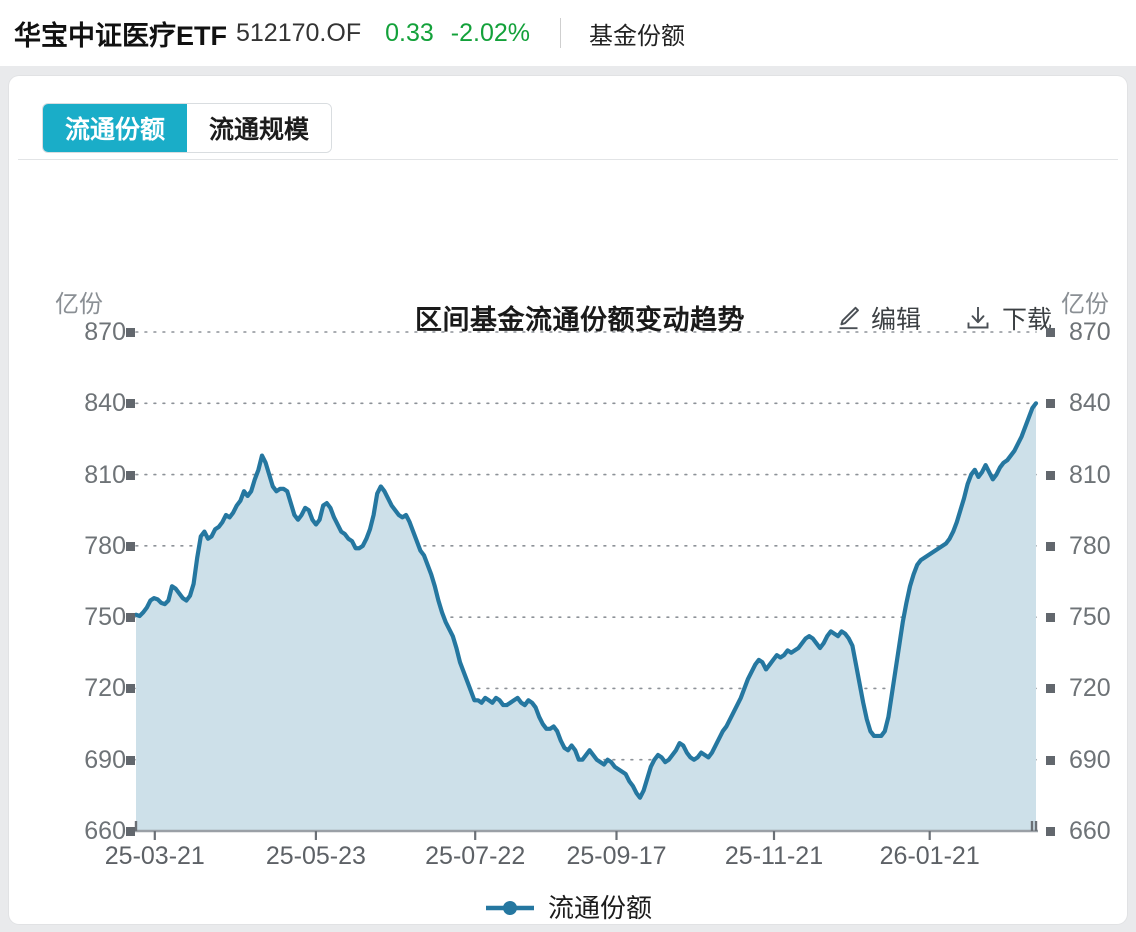 Image resolution: width=1136 pixels, height=932 pixels. I want to click on fund-price: 0.33, so click(409, 32).